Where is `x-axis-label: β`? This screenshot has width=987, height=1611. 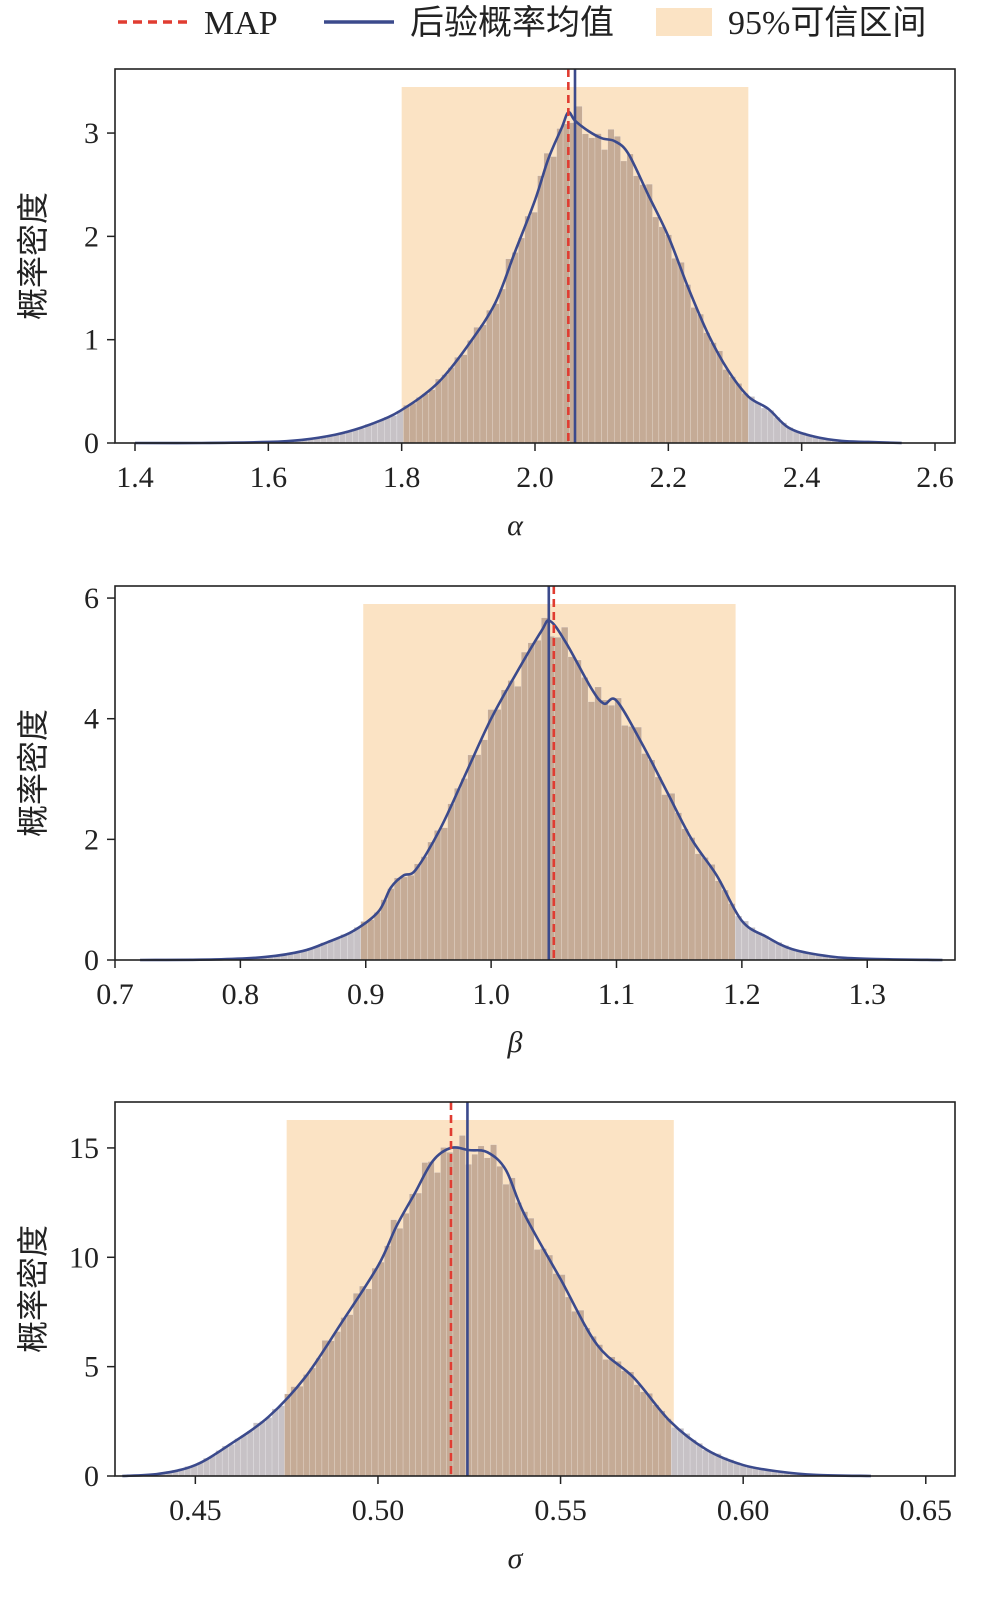 x-axis-label: β is located at coordinates (515, 1042).